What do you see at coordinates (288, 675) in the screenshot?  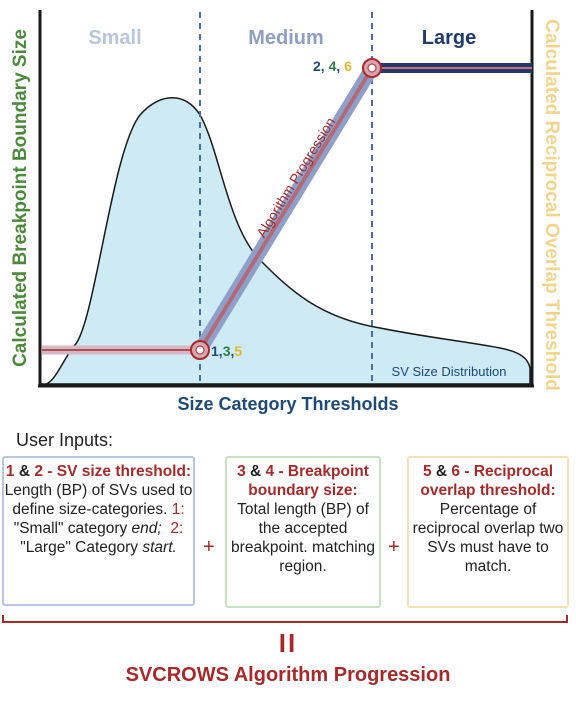 I see `footer-title: SVCROWS Algorithm Progression` at bounding box center [288, 675].